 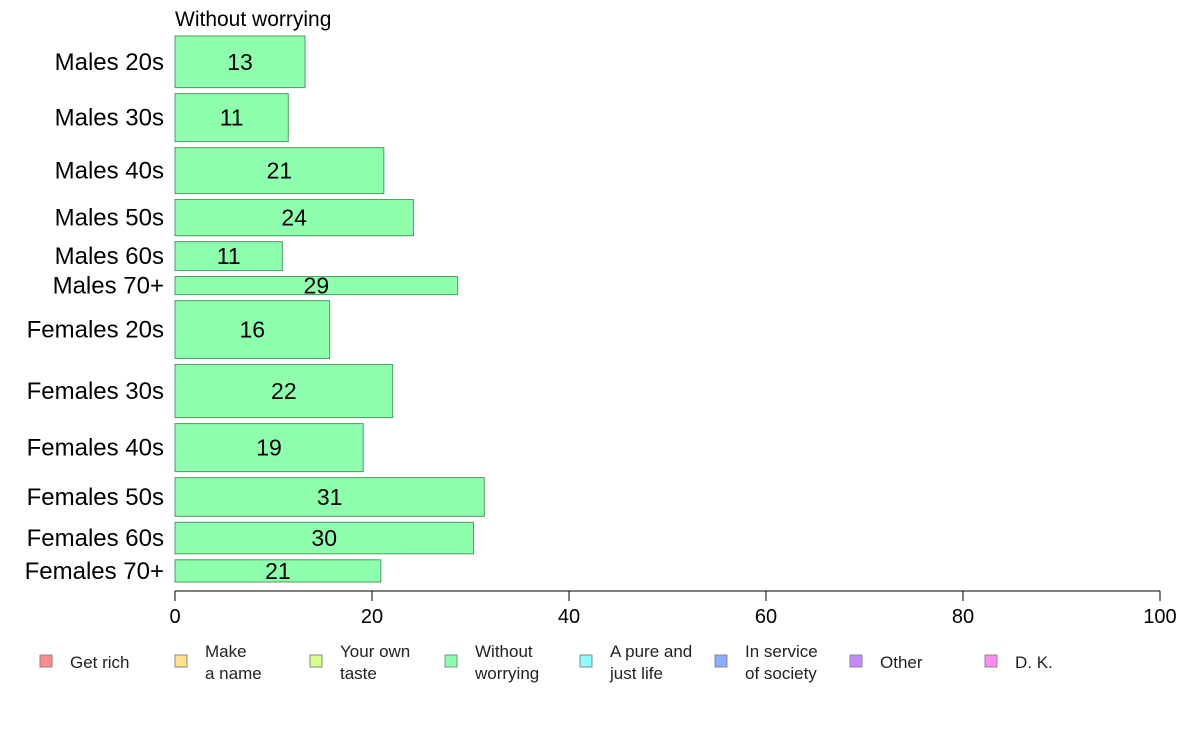 What do you see at coordinates (95, 497) in the screenshot?
I see `category-label: Females 50s` at bounding box center [95, 497].